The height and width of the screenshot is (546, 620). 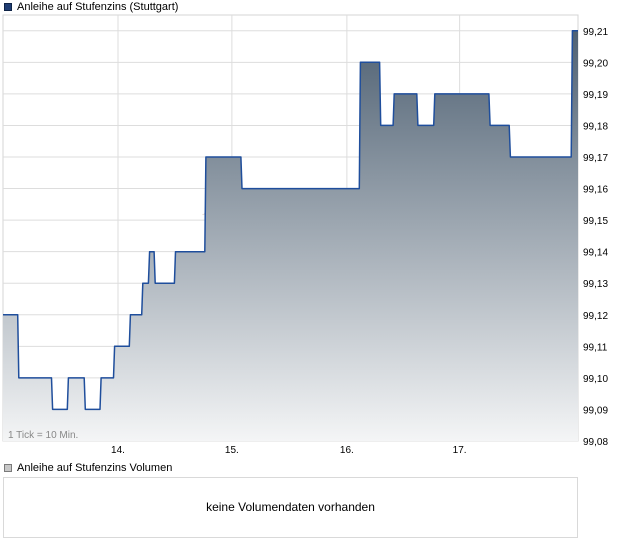 I want to click on y-tick-label: 99,20, so click(x=595, y=63).